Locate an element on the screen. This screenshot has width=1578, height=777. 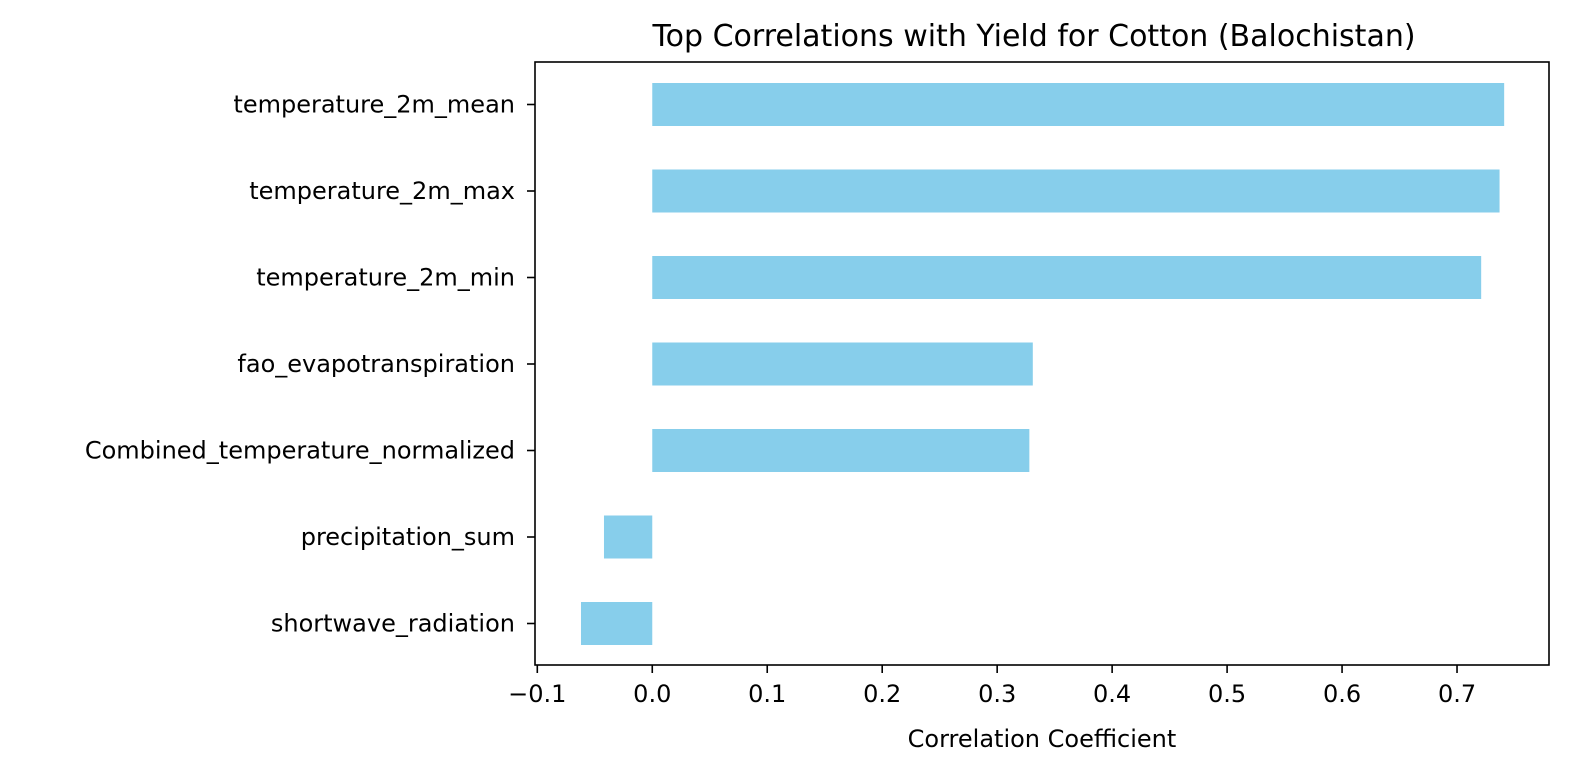
category-label: precipitation_sum is located at coordinates (408, 537).